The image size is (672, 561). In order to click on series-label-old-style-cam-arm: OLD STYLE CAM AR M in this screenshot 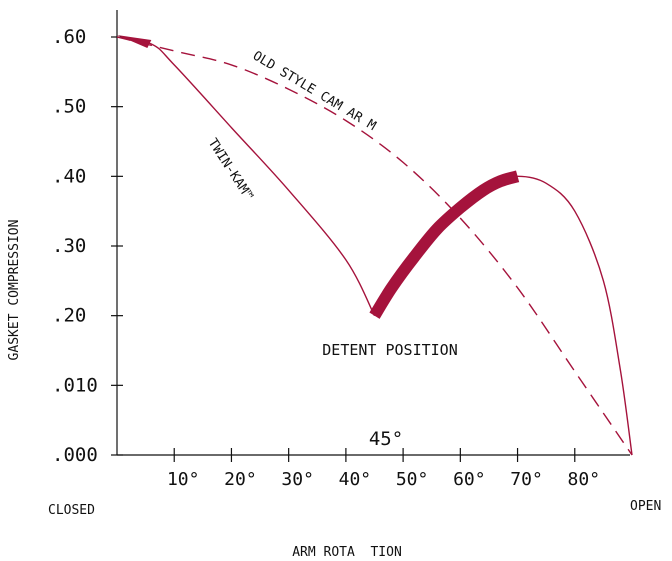, I will do `click(314, 92)`.